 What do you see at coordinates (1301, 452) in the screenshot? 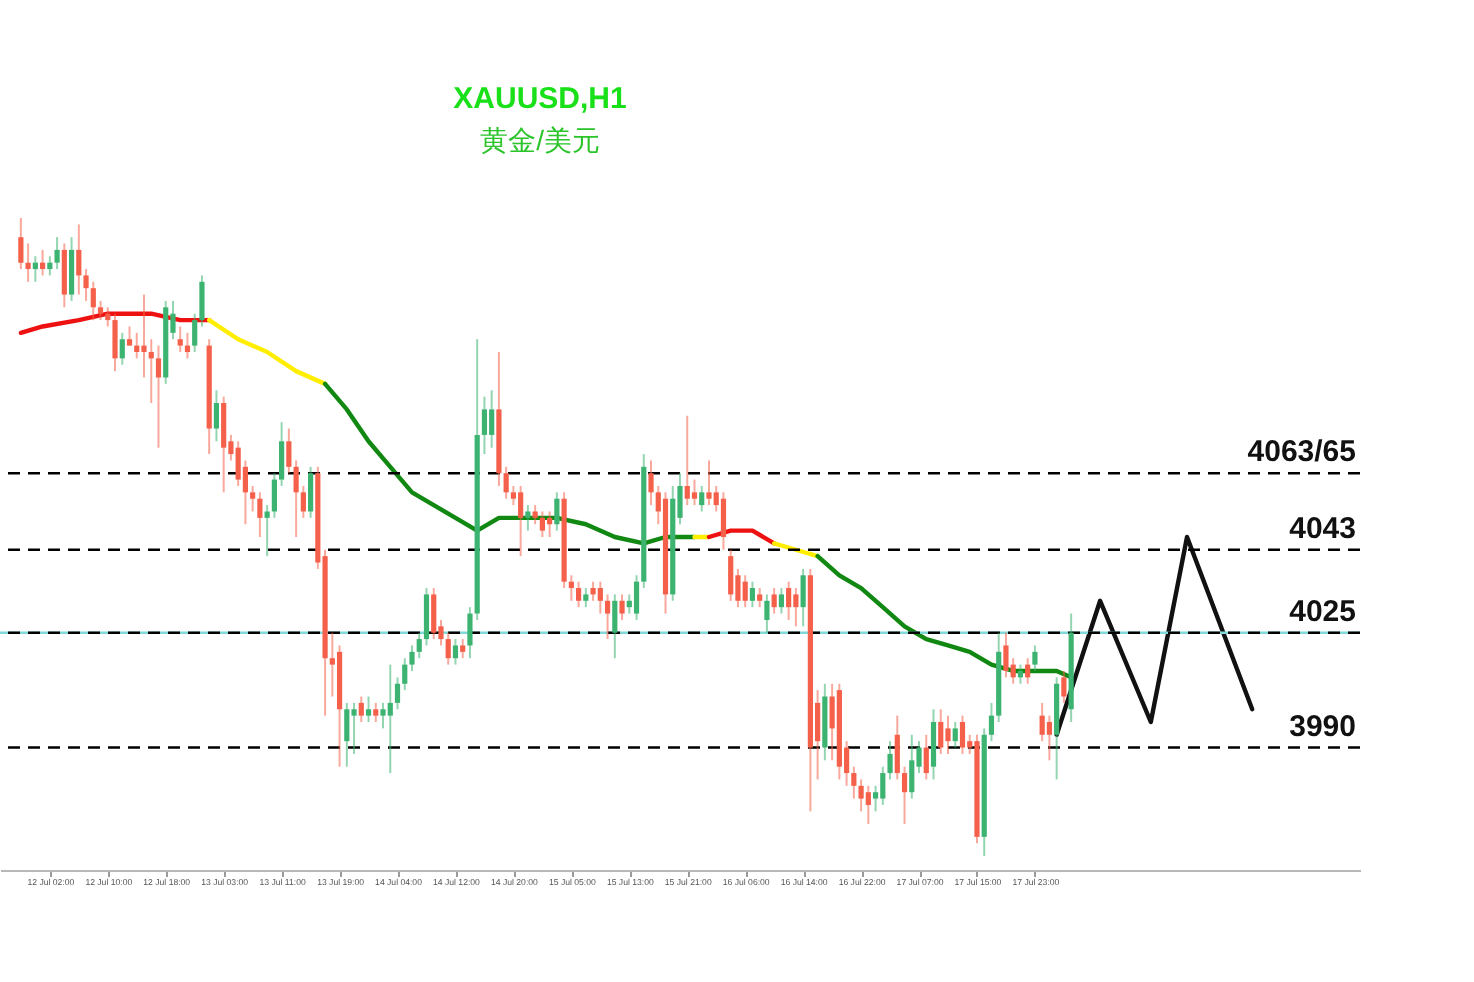
I see `annotation: 4063/65` at bounding box center [1301, 452].